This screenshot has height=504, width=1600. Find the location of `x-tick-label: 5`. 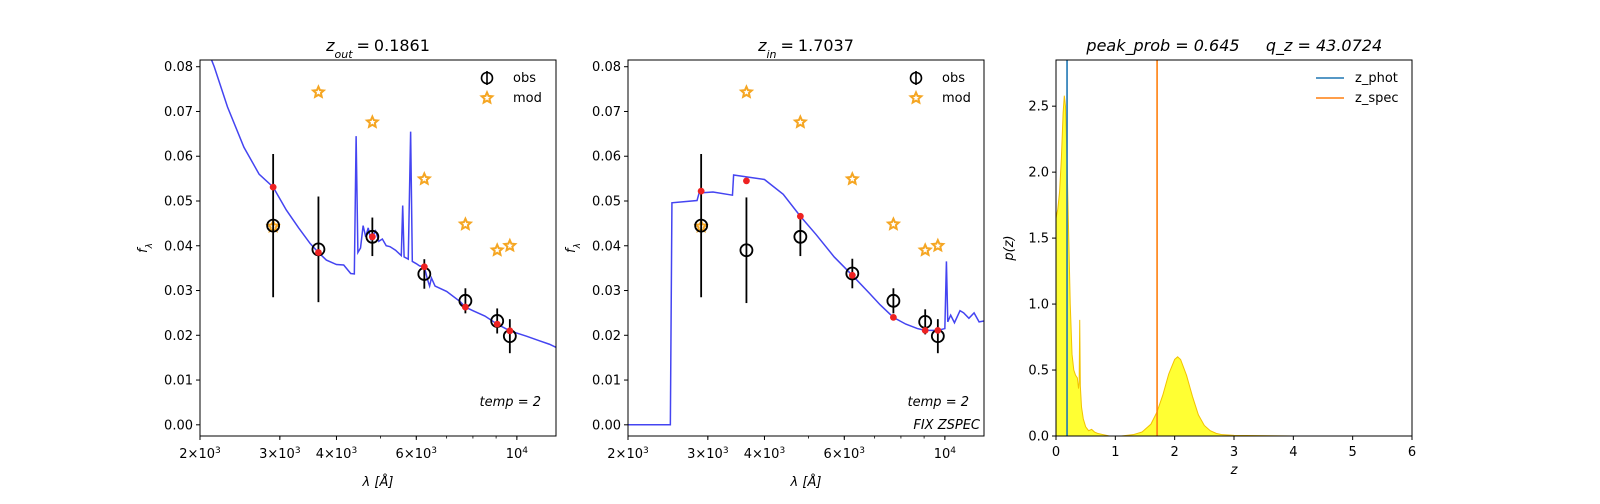

x-tick-label: 5 is located at coordinates (1353, 452).